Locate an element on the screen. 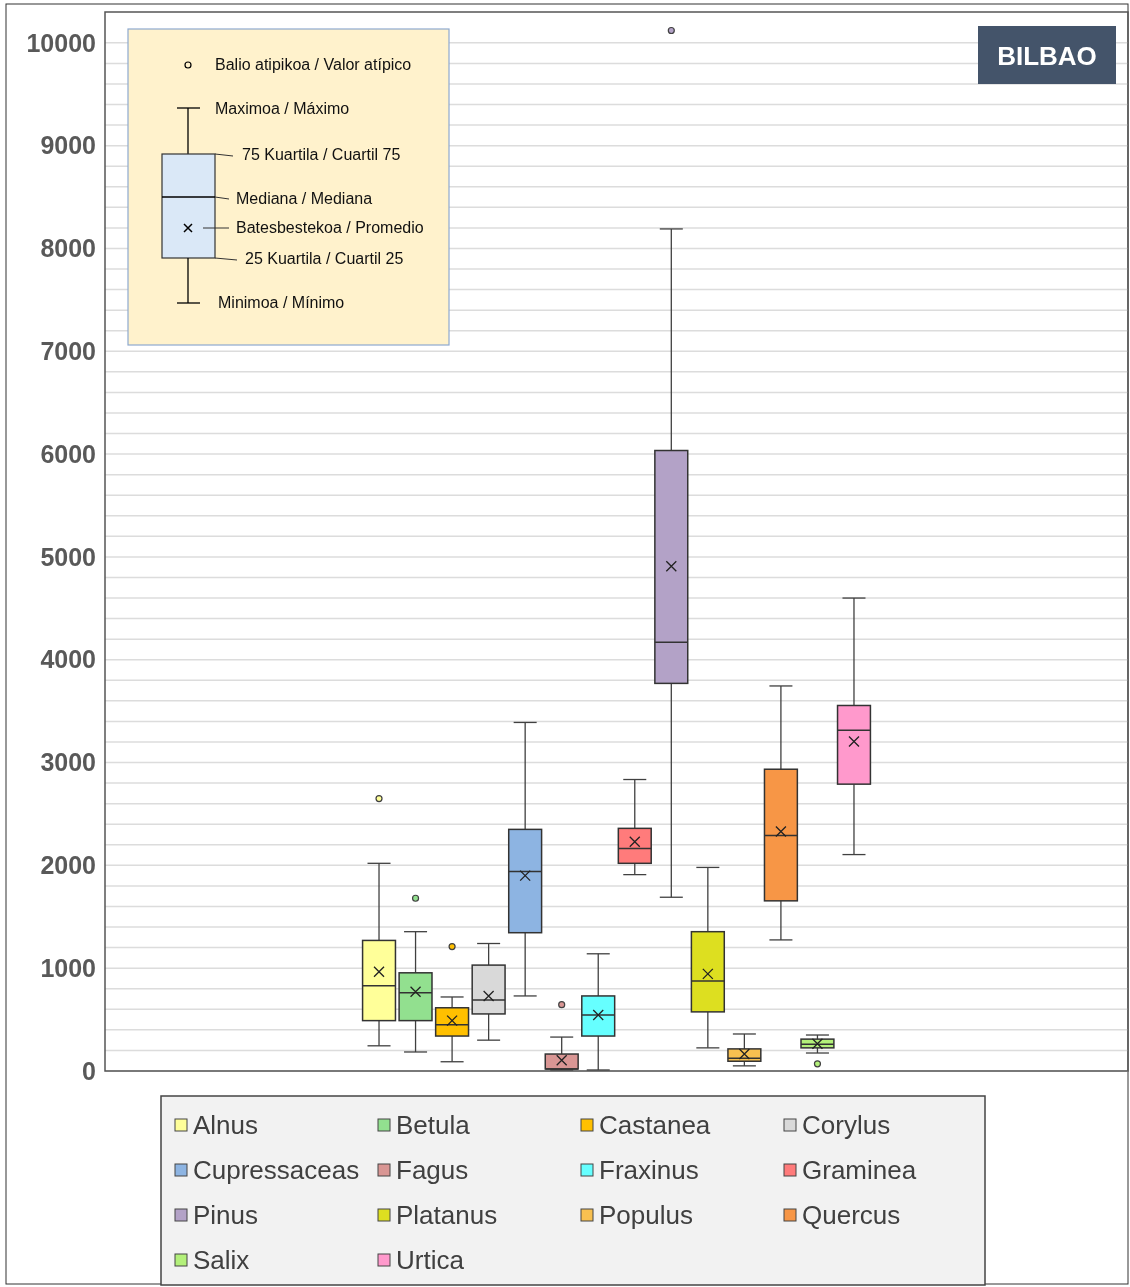 The image size is (1130, 1287). y-tick-label: 10000 is located at coordinates (61, 42).